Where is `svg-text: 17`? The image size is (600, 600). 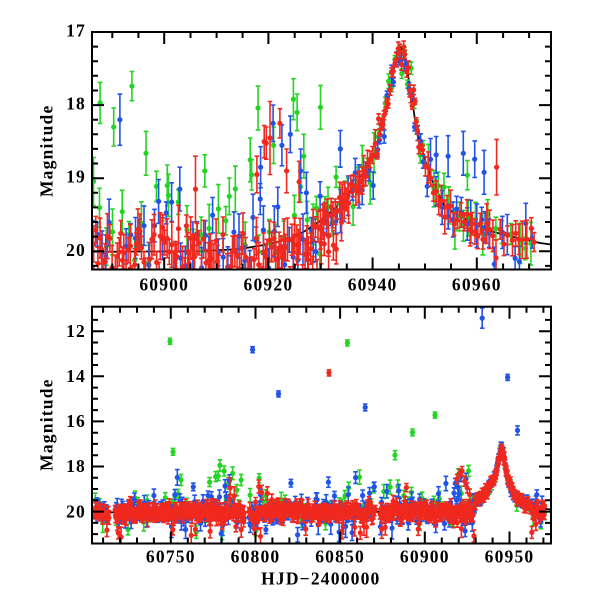
svg-text: 17 is located at coordinates (76, 31).